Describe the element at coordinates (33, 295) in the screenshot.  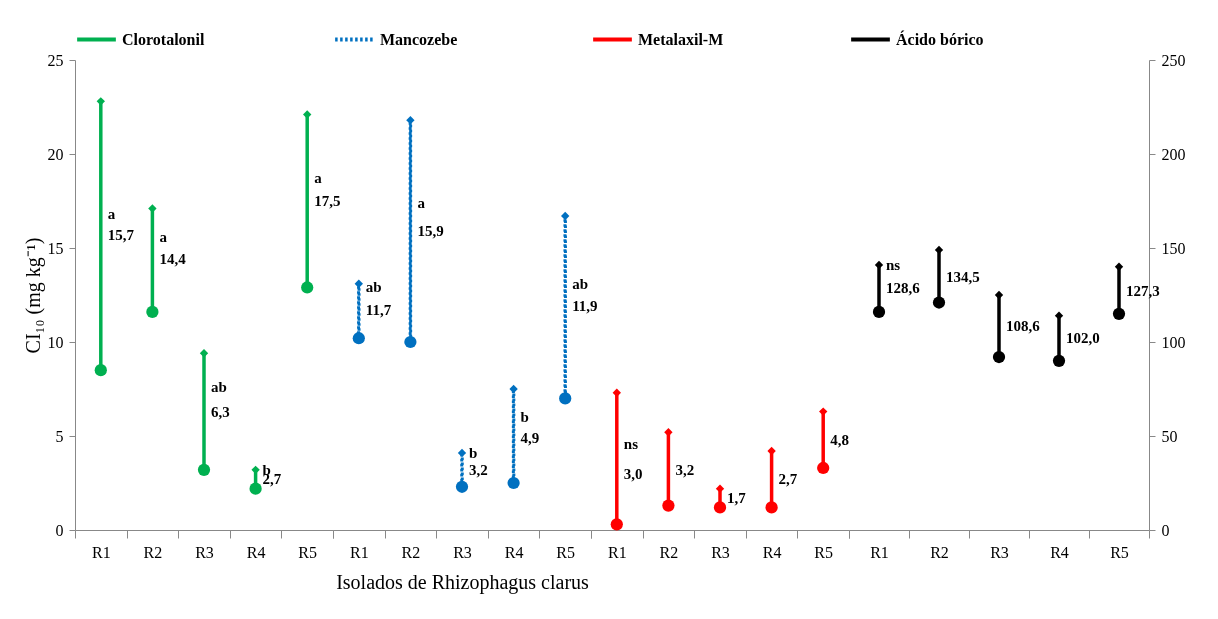
I see `y-axis-title: CI₁₀ (mg kg⁻¹)` at that location.